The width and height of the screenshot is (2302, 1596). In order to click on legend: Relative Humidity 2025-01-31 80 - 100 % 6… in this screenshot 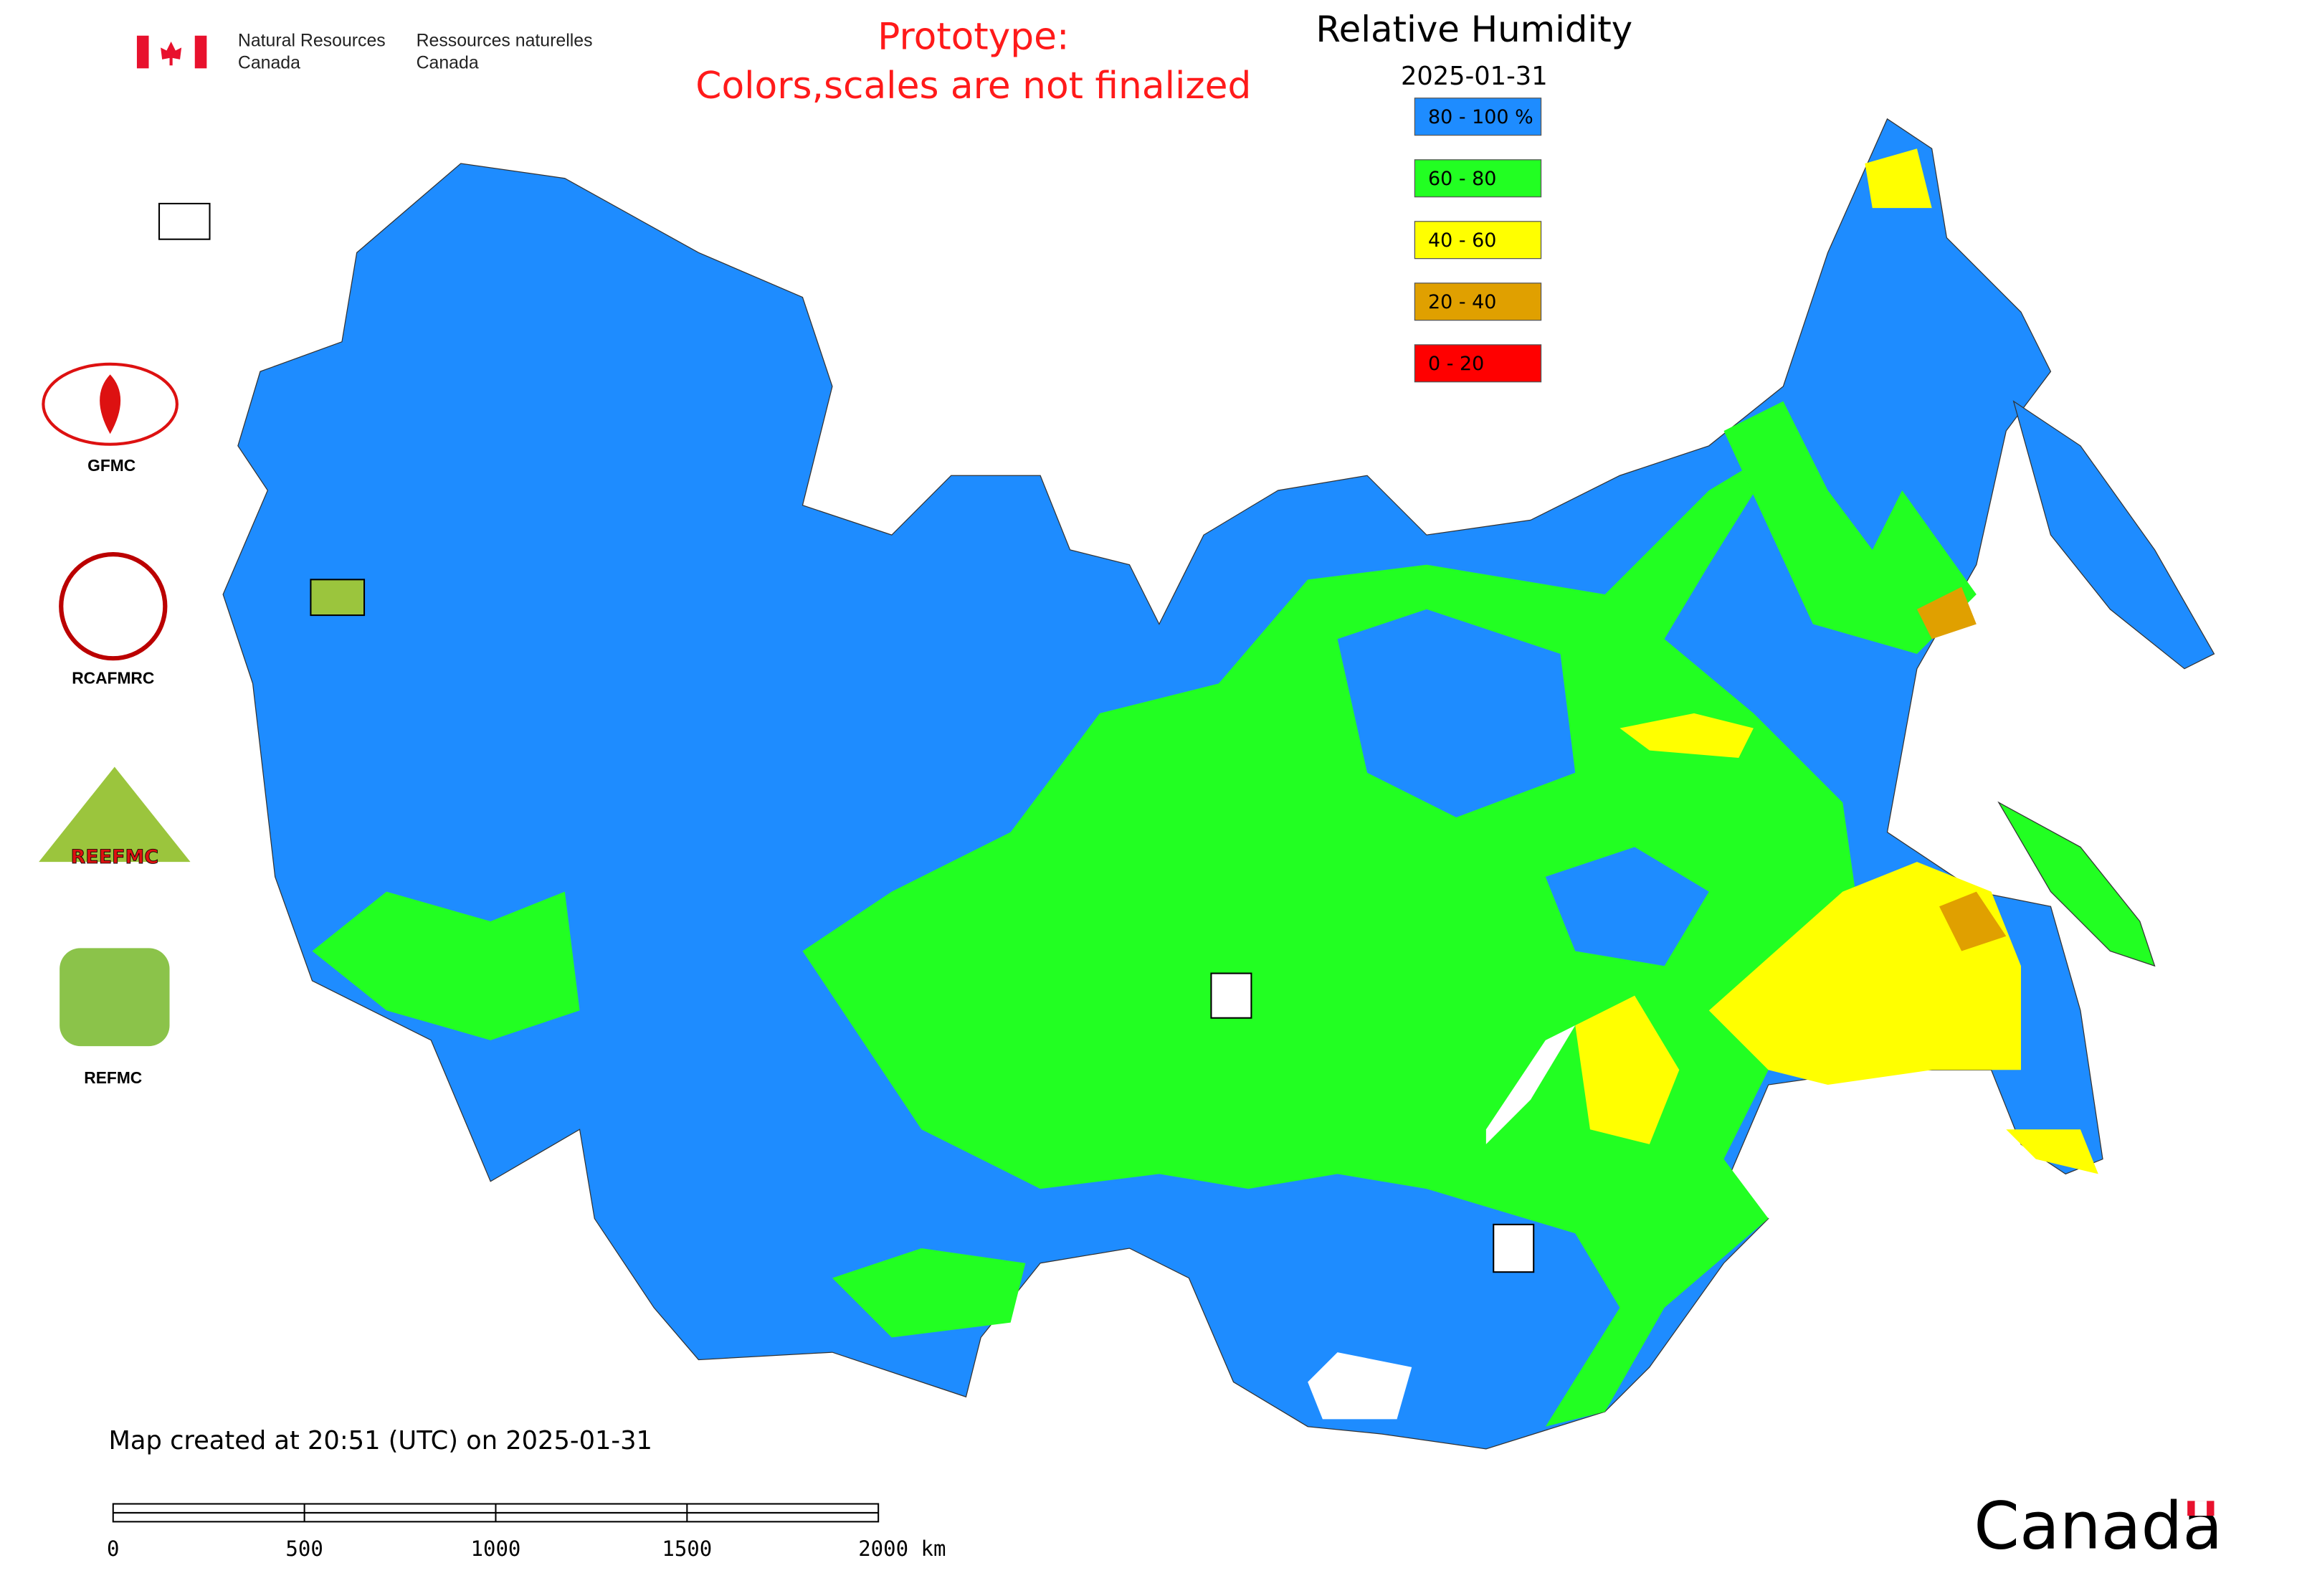, I will do `click(1474, 196)`.